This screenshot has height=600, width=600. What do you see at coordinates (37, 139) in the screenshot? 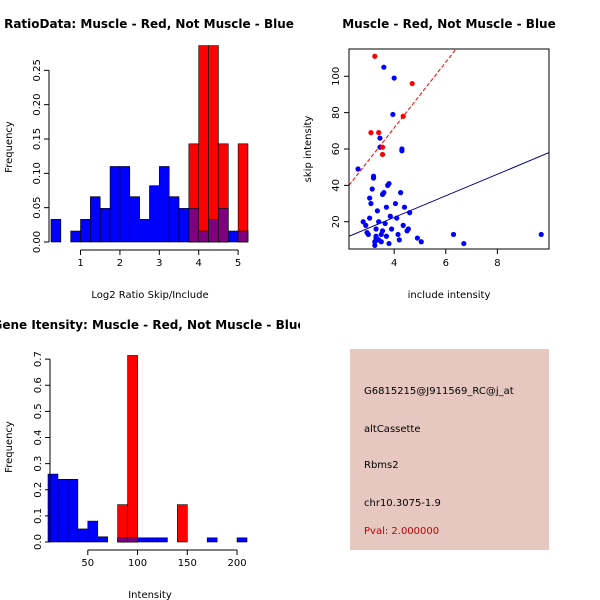
I see `y-tick-label: 0.15` at bounding box center [37, 139].